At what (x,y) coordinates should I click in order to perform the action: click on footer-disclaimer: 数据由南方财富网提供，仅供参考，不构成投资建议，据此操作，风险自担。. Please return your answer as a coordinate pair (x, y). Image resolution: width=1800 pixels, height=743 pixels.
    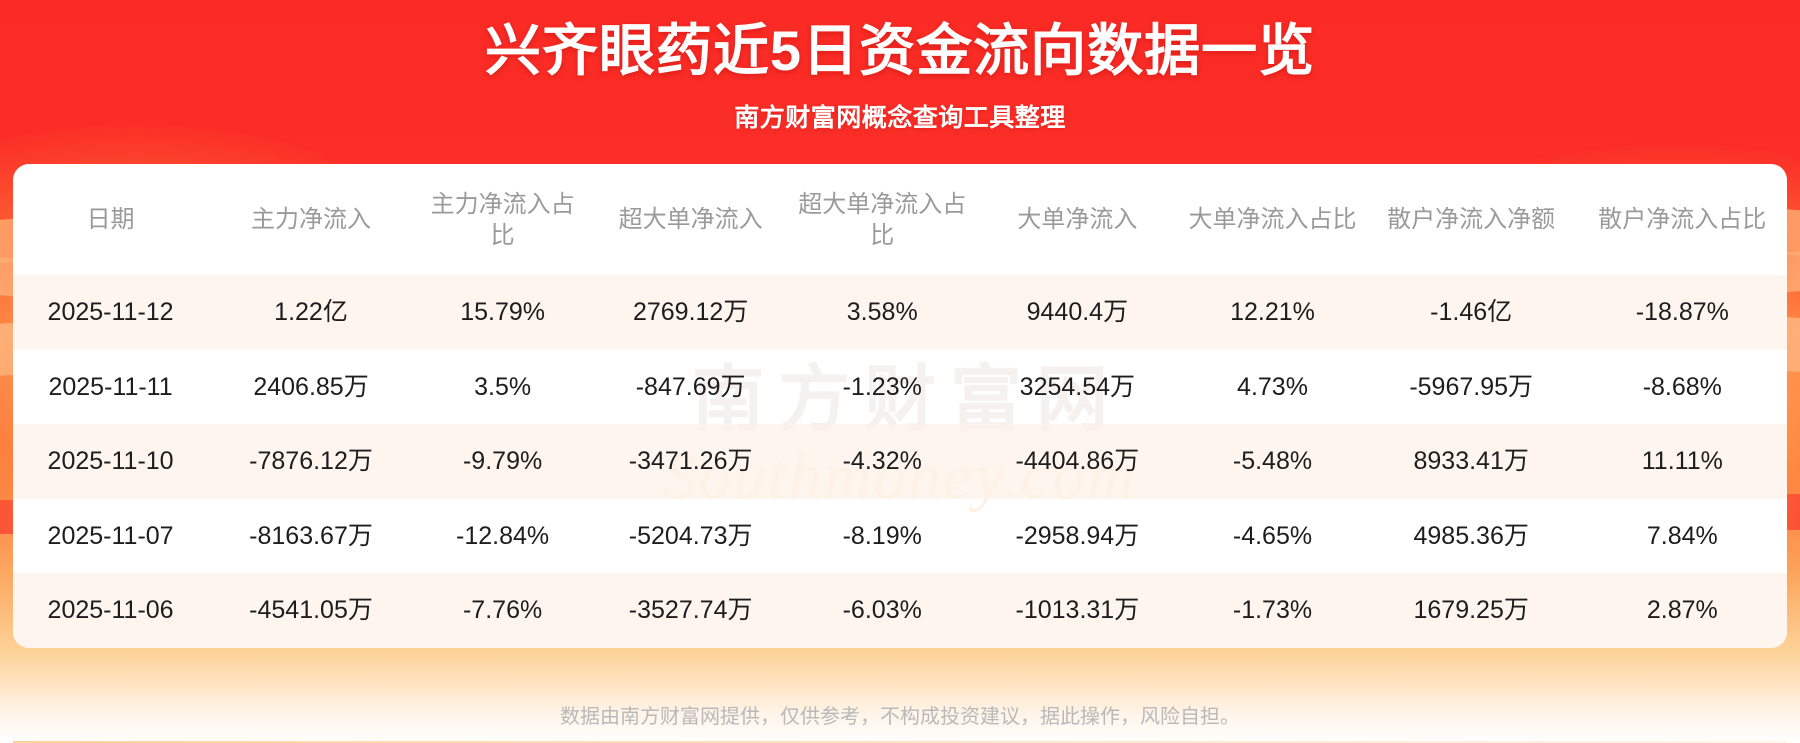
    Looking at the image, I should click on (900, 717).